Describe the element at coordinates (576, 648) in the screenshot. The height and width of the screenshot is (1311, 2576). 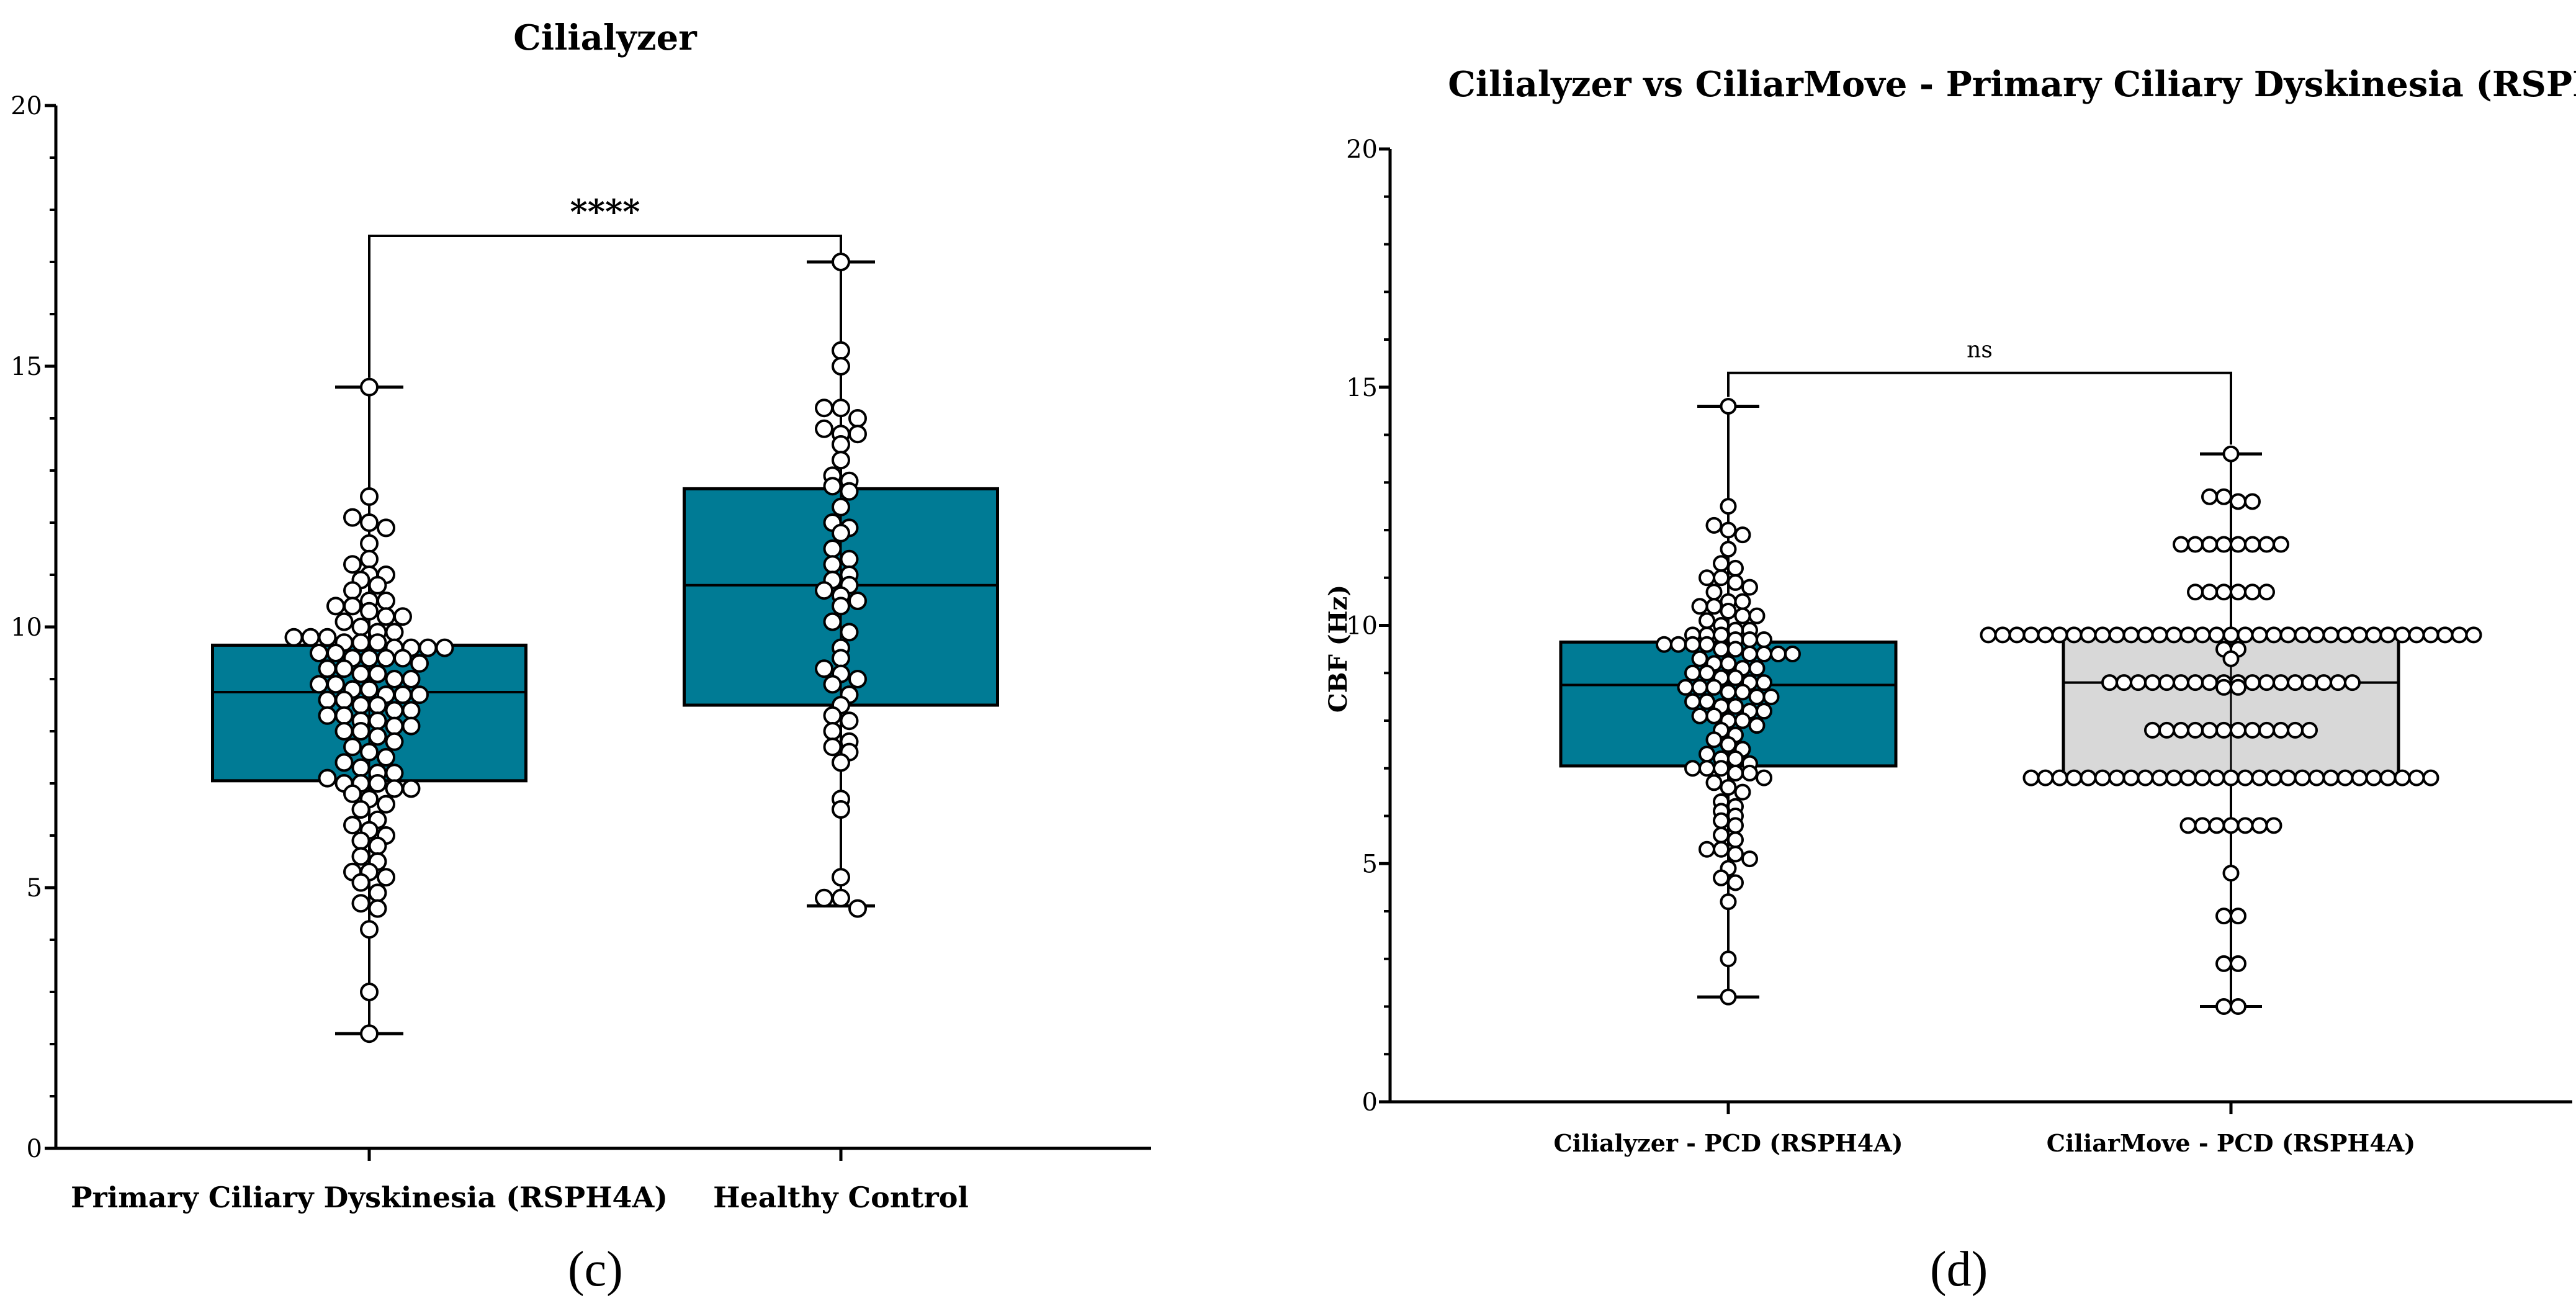
I see `chart-c-points` at that location.